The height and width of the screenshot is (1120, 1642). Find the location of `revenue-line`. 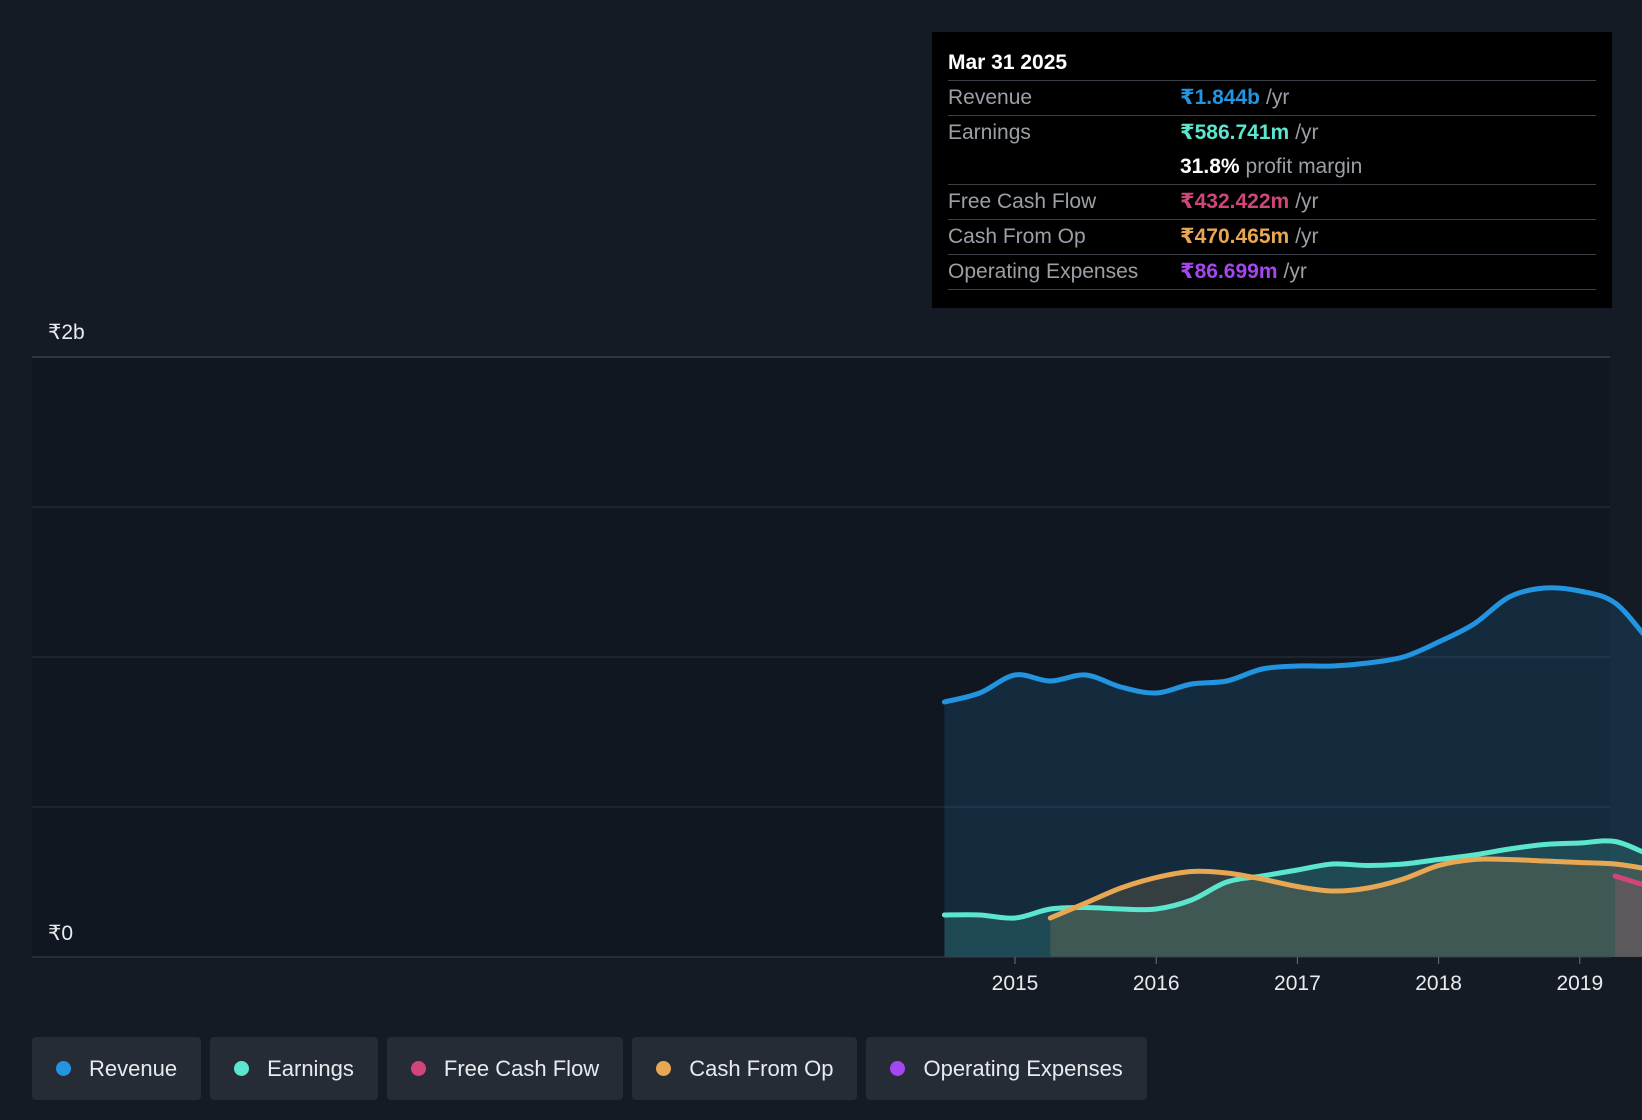

revenue-line is located at coordinates (1291, 645).